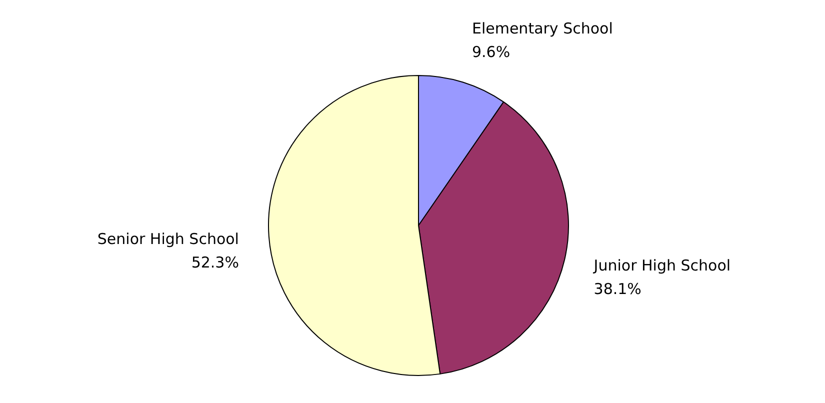 The width and height of the screenshot is (825, 403). What do you see at coordinates (491, 51) in the screenshot?
I see `data-label: 9.6%` at bounding box center [491, 51].